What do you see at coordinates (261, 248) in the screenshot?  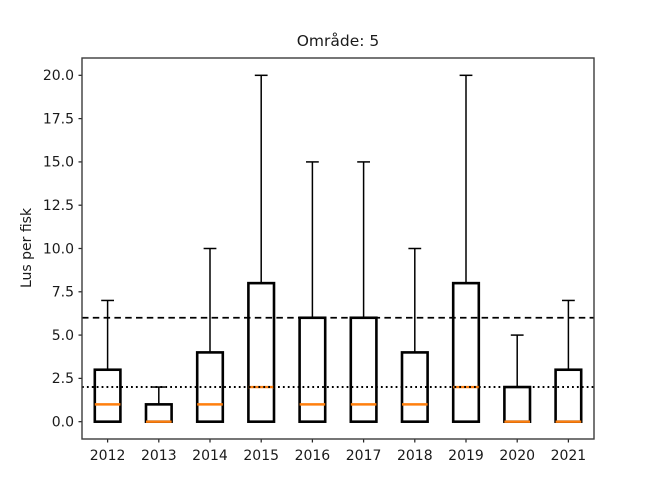 I see `boxplot-2015` at bounding box center [261, 248].